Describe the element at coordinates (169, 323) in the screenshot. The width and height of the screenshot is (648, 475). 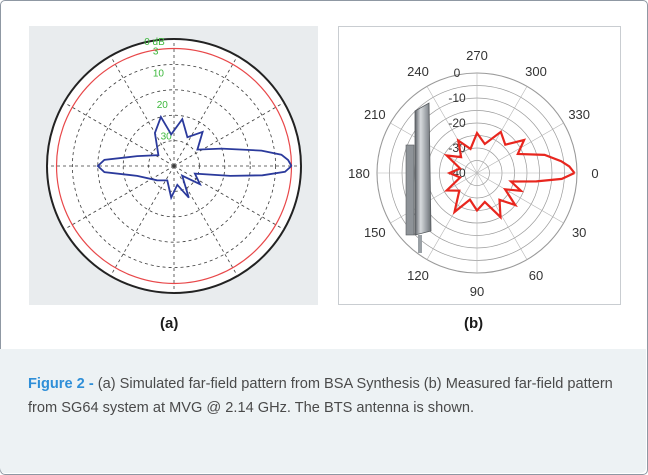
I see `subfigure-label-a: (a)` at that location.